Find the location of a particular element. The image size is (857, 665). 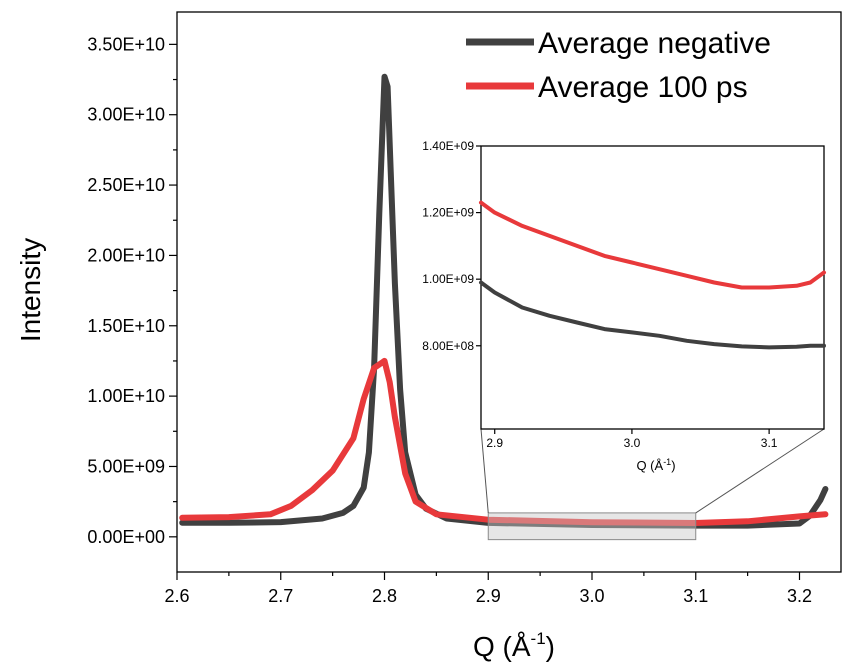

zoom-marker is located at coordinates (652, 484).